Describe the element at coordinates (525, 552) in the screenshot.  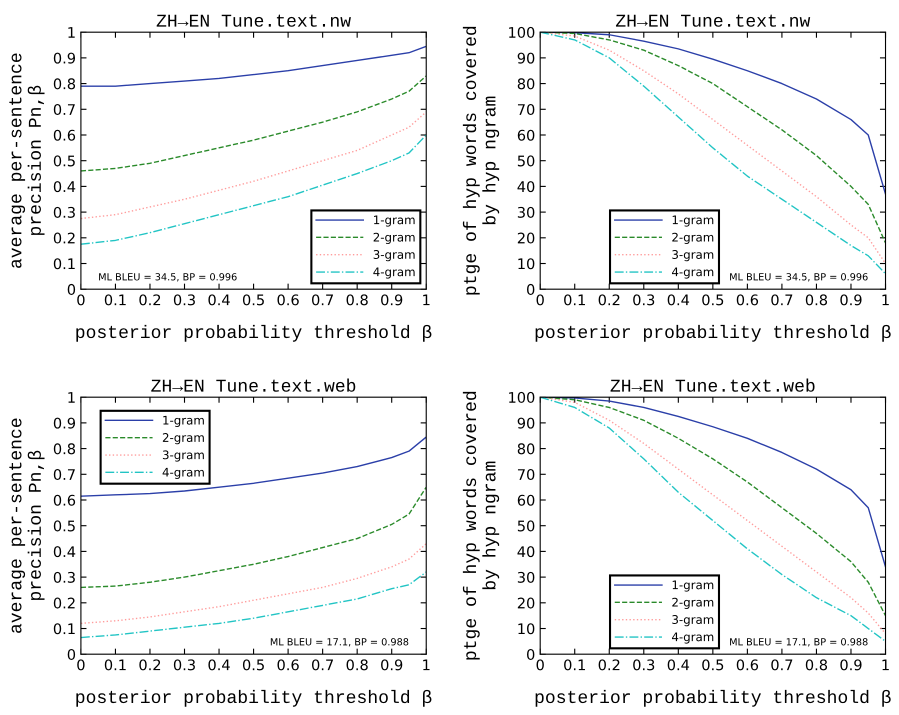
I see `y-tick-label: 40` at that location.